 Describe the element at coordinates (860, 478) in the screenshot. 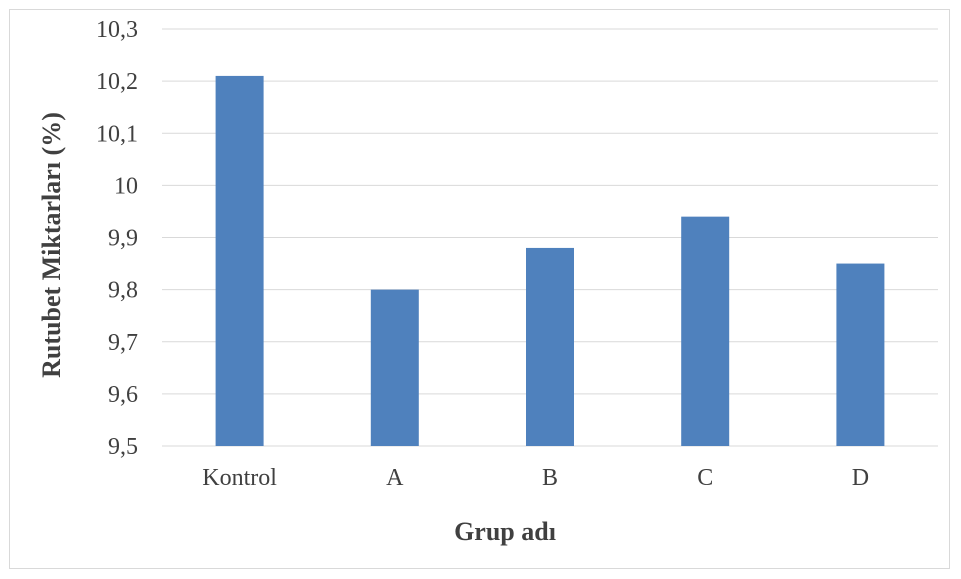

I see `x-tick-label: D` at that location.